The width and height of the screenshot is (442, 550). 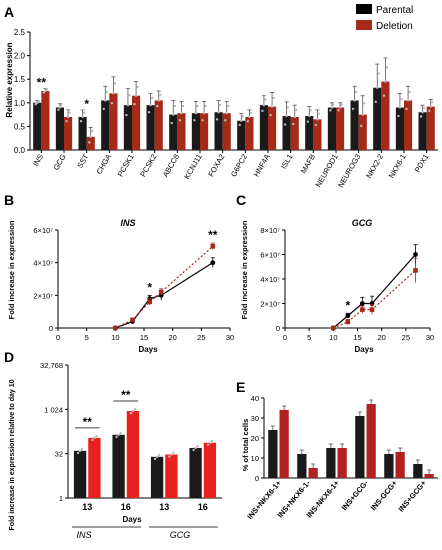 I want to click on panel-b-xtick-label: 10, so click(x=115, y=337).